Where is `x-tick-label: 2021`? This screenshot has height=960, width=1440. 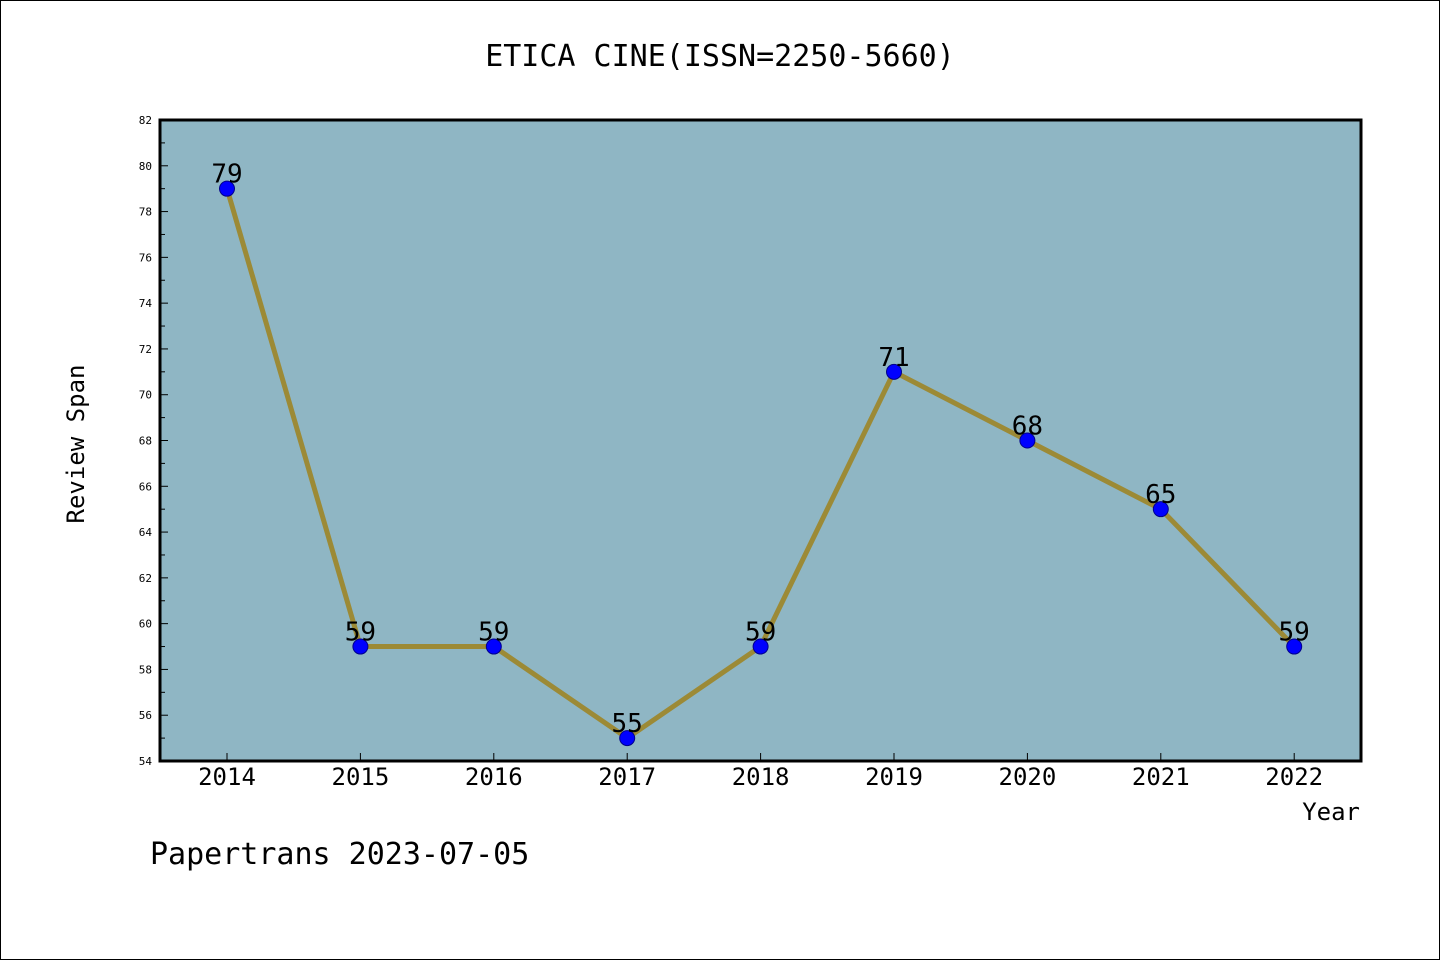
x-tick-label: 2021 is located at coordinates (1161, 777).